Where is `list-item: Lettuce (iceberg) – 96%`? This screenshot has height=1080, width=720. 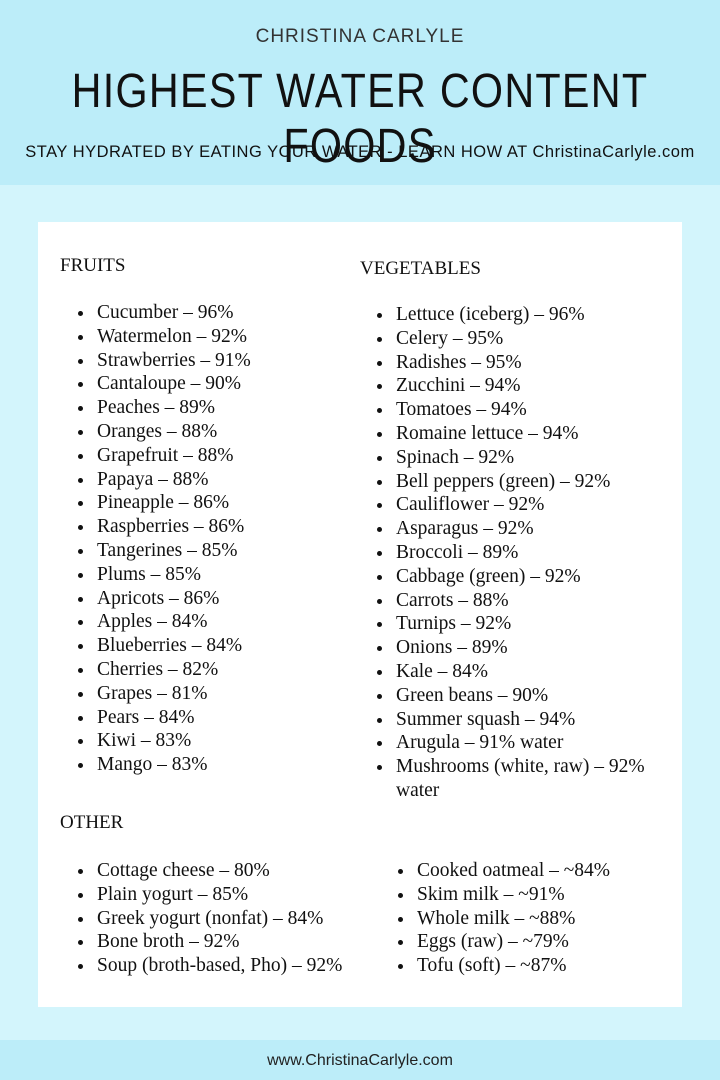
list-item: Lettuce (iceberg) – 96% is located at coordinates (531, 315).